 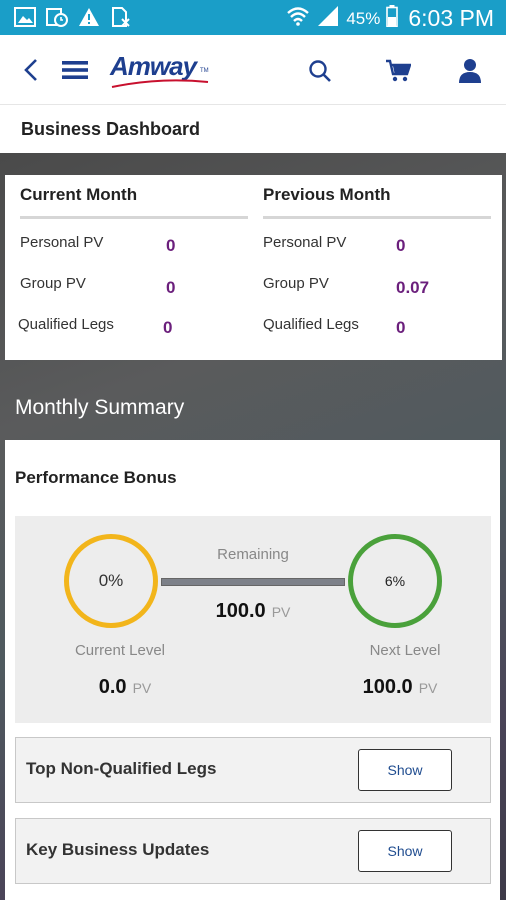 I want to click on next-level-ring: 6%, so click(x=395, y=581).